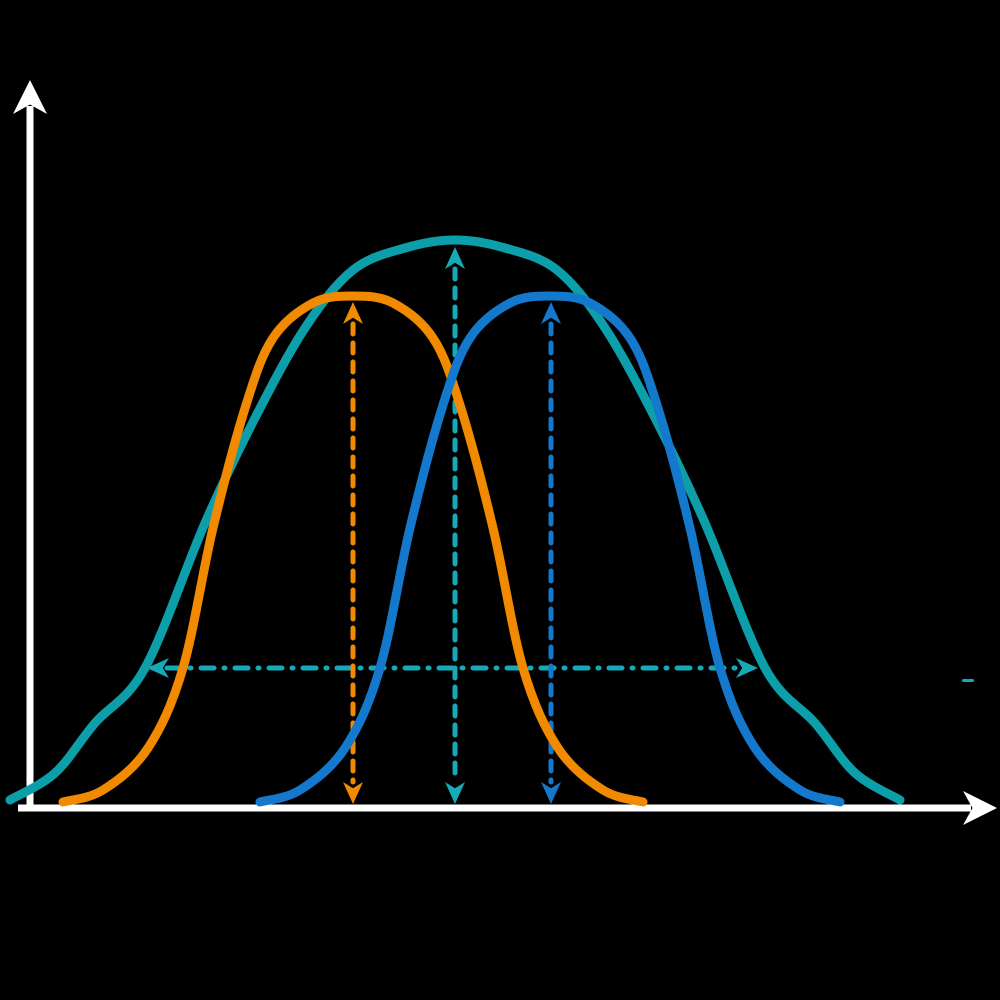 The image size is (1000, 1000). What do you see at coordinates (30, 97) in the screenshot?
I see `y-axis-arrowhead-icon` at bounding box center [30, 97].